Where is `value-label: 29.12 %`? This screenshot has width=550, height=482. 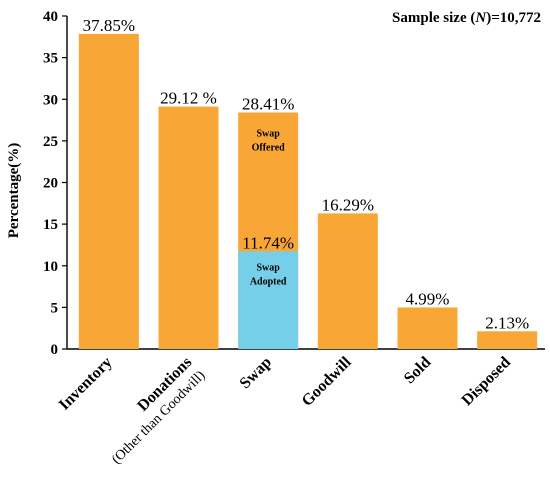
value-label: 29.12 % is located at coordinates (188, 98).